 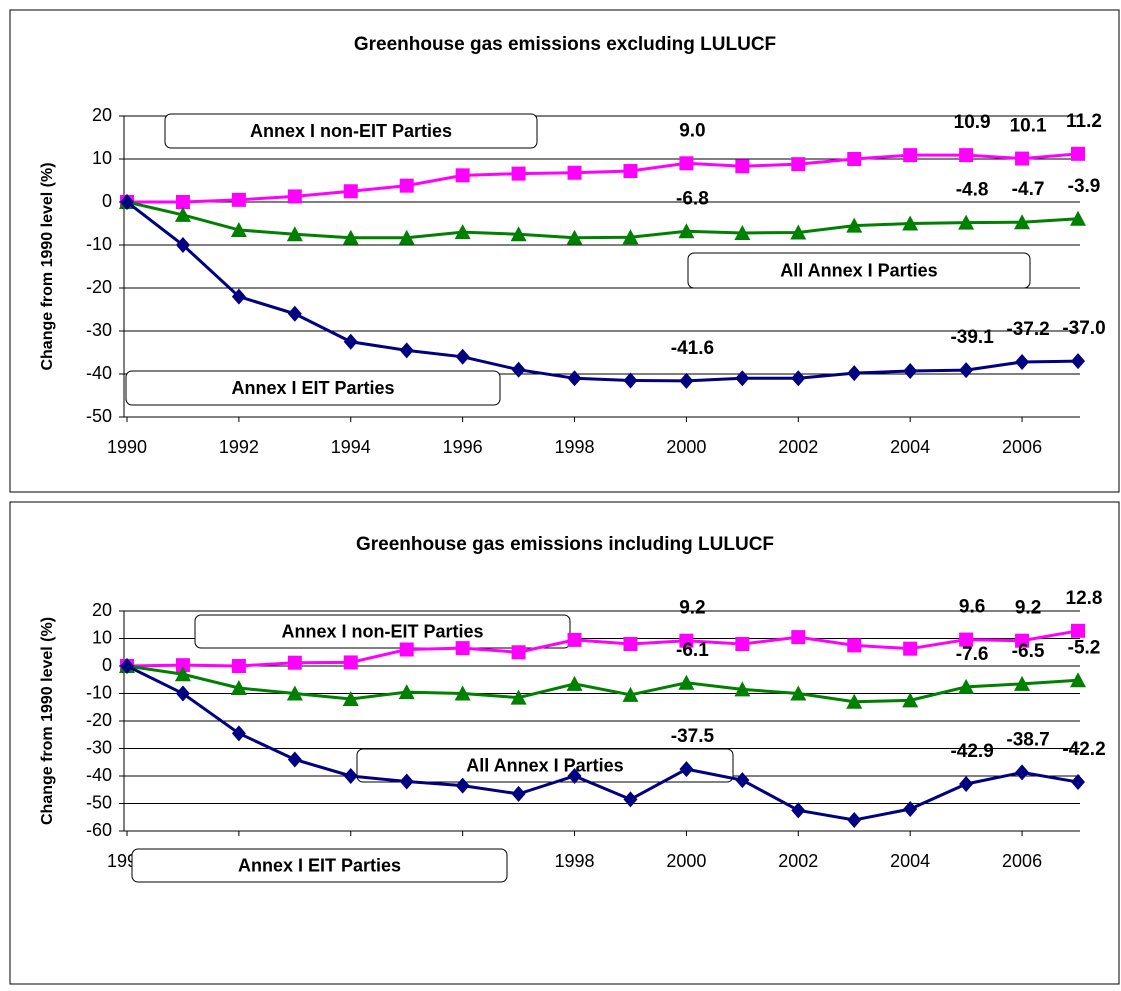 What do you see at coordinates (99, 830) in the screenshot?
I see `y-tick-label: -60` at bounding box center [99, 830].